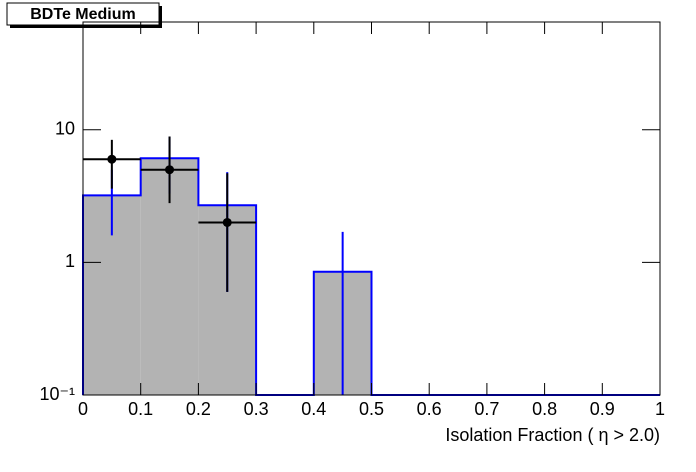  Describe the element at coordinates (371, 409) in the screenshot. I see `x-tick-label: 0.5` at that location.